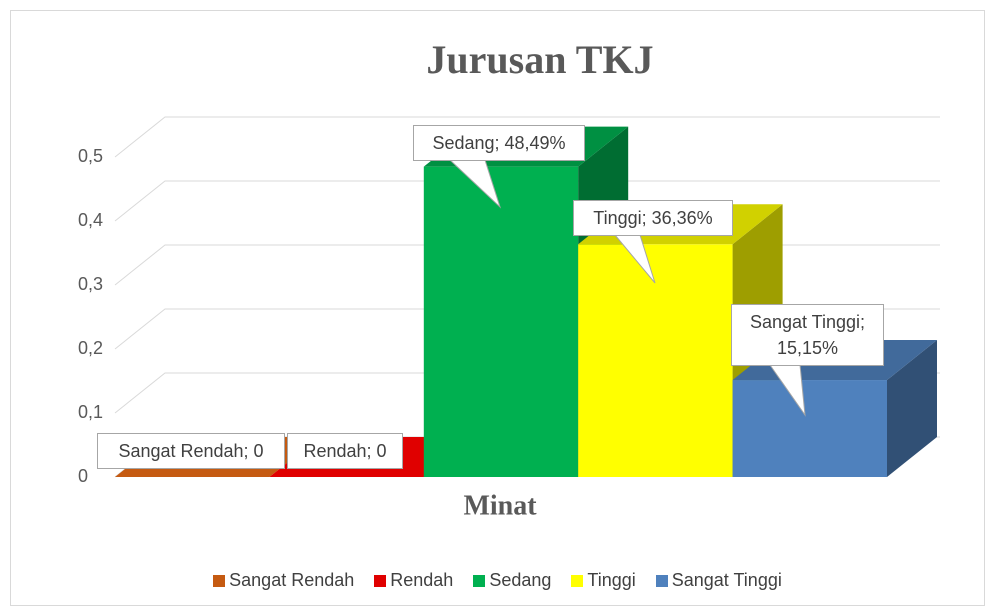 Image resolution: width=995 pixels, height=616 pixels. What do you see at coordinates (500, 505) in the screenshot?
I see `x-axis-label: Minat` at bounding box center [500, 505].